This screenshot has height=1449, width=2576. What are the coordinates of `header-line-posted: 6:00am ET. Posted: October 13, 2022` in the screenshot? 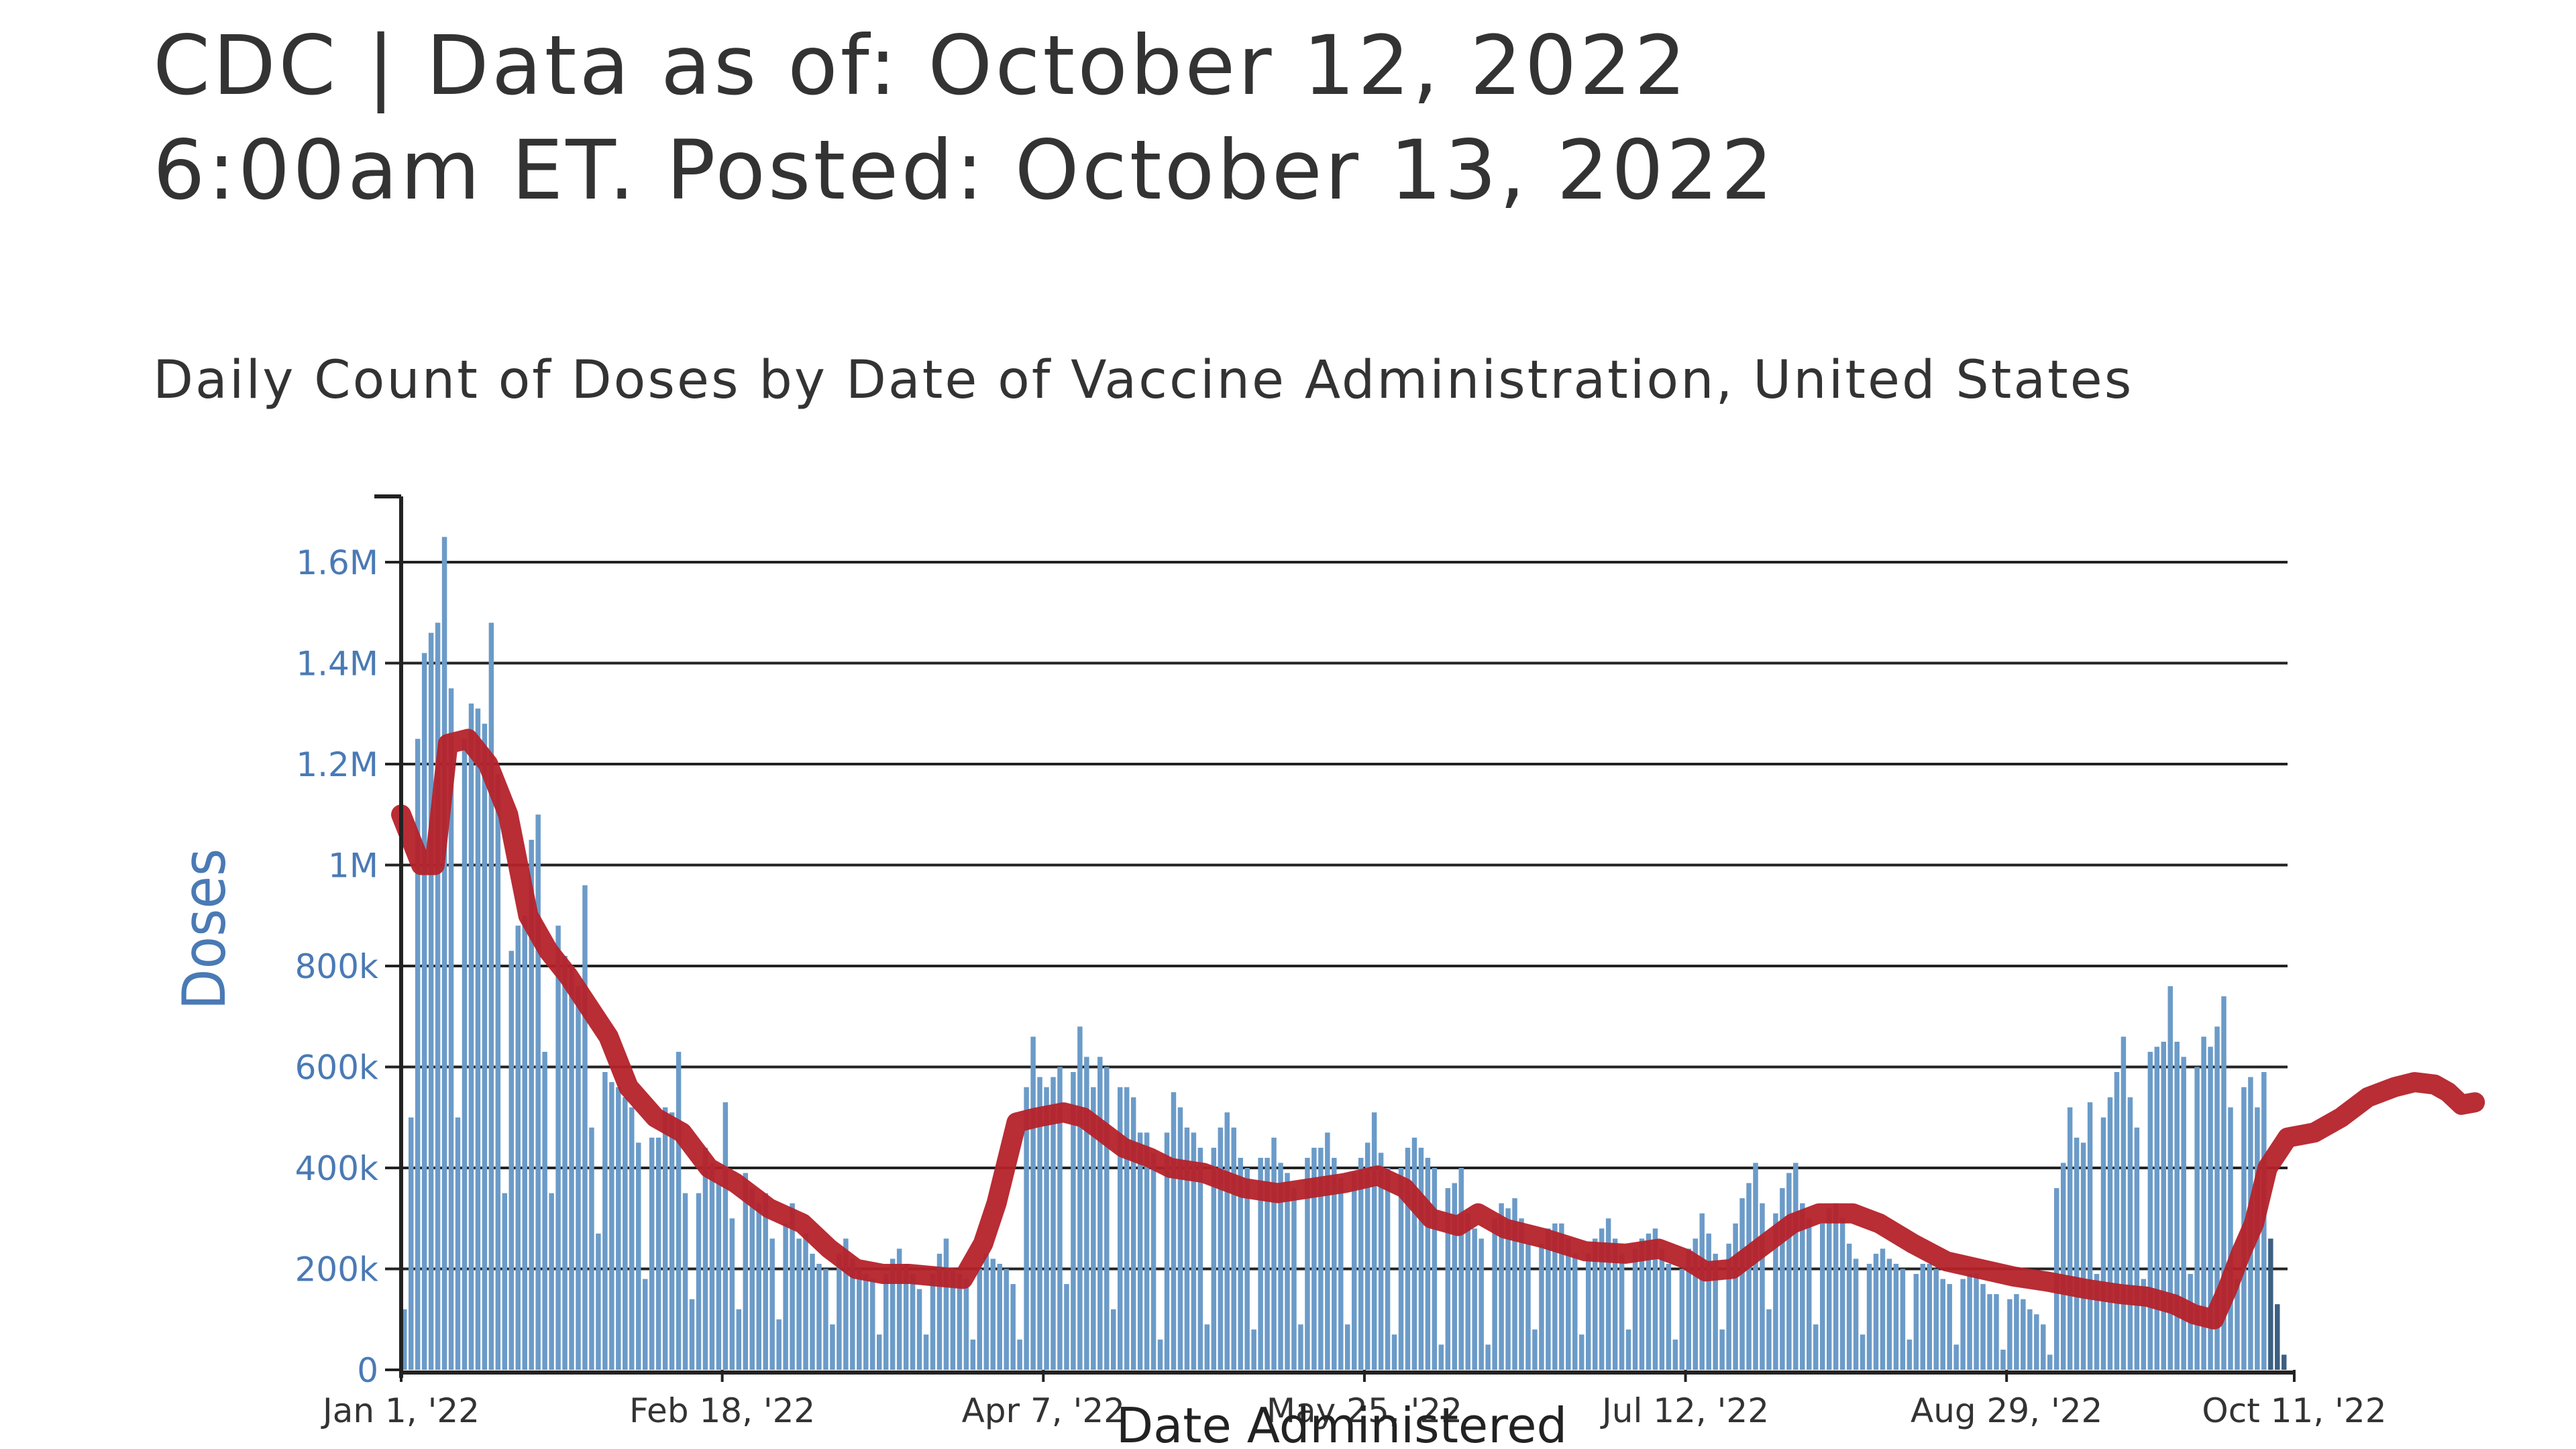 It's located at (964, 170).